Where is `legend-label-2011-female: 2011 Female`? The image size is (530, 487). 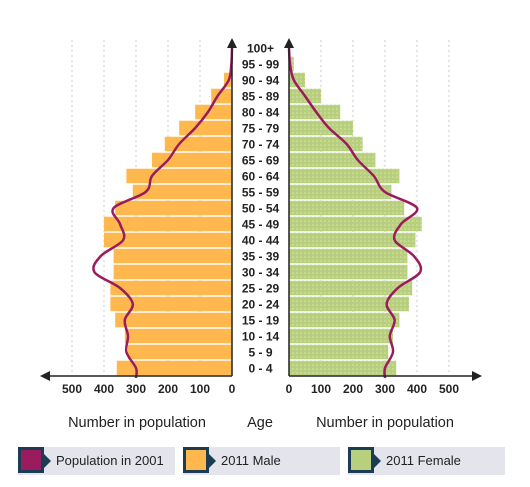 legend-label-2011-female: 2011 Female is located at coordinates (423, 460).